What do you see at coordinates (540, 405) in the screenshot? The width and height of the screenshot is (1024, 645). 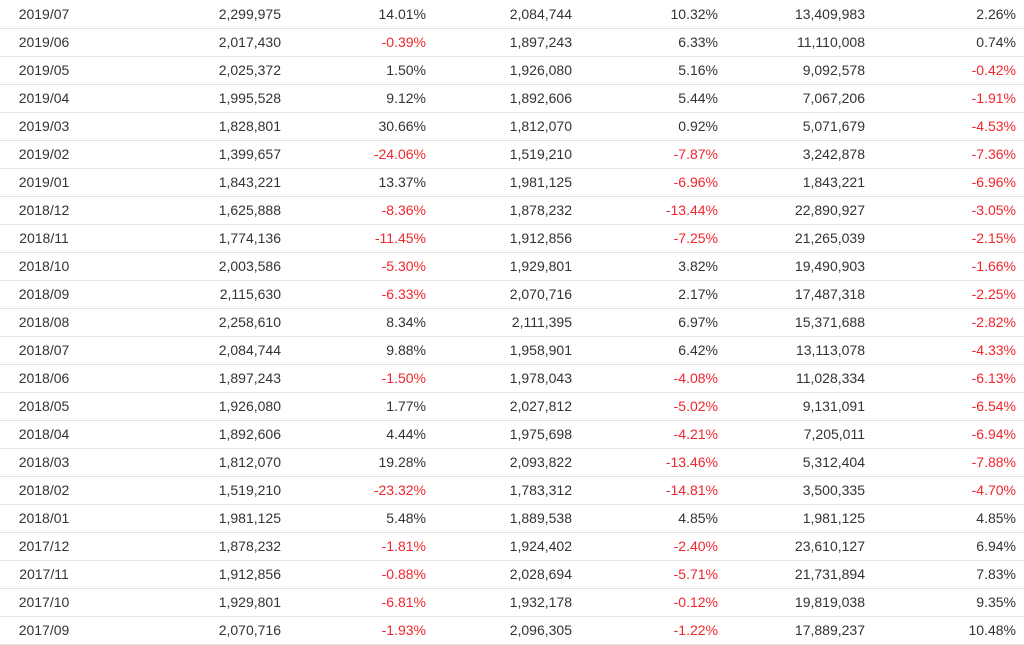 I see `value-cell: 2,027,812` at bounding box center [540, 405].